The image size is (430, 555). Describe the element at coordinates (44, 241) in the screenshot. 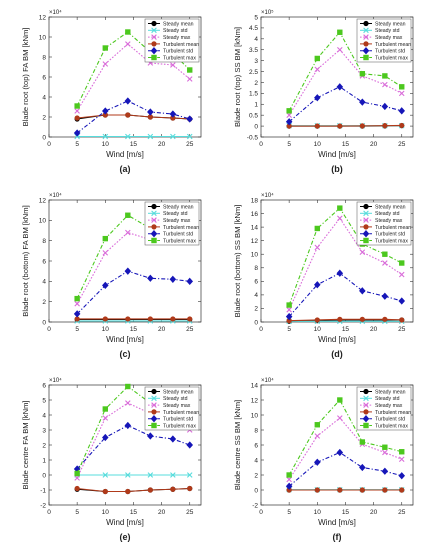

I see `y-tick-label: 8` at that location.